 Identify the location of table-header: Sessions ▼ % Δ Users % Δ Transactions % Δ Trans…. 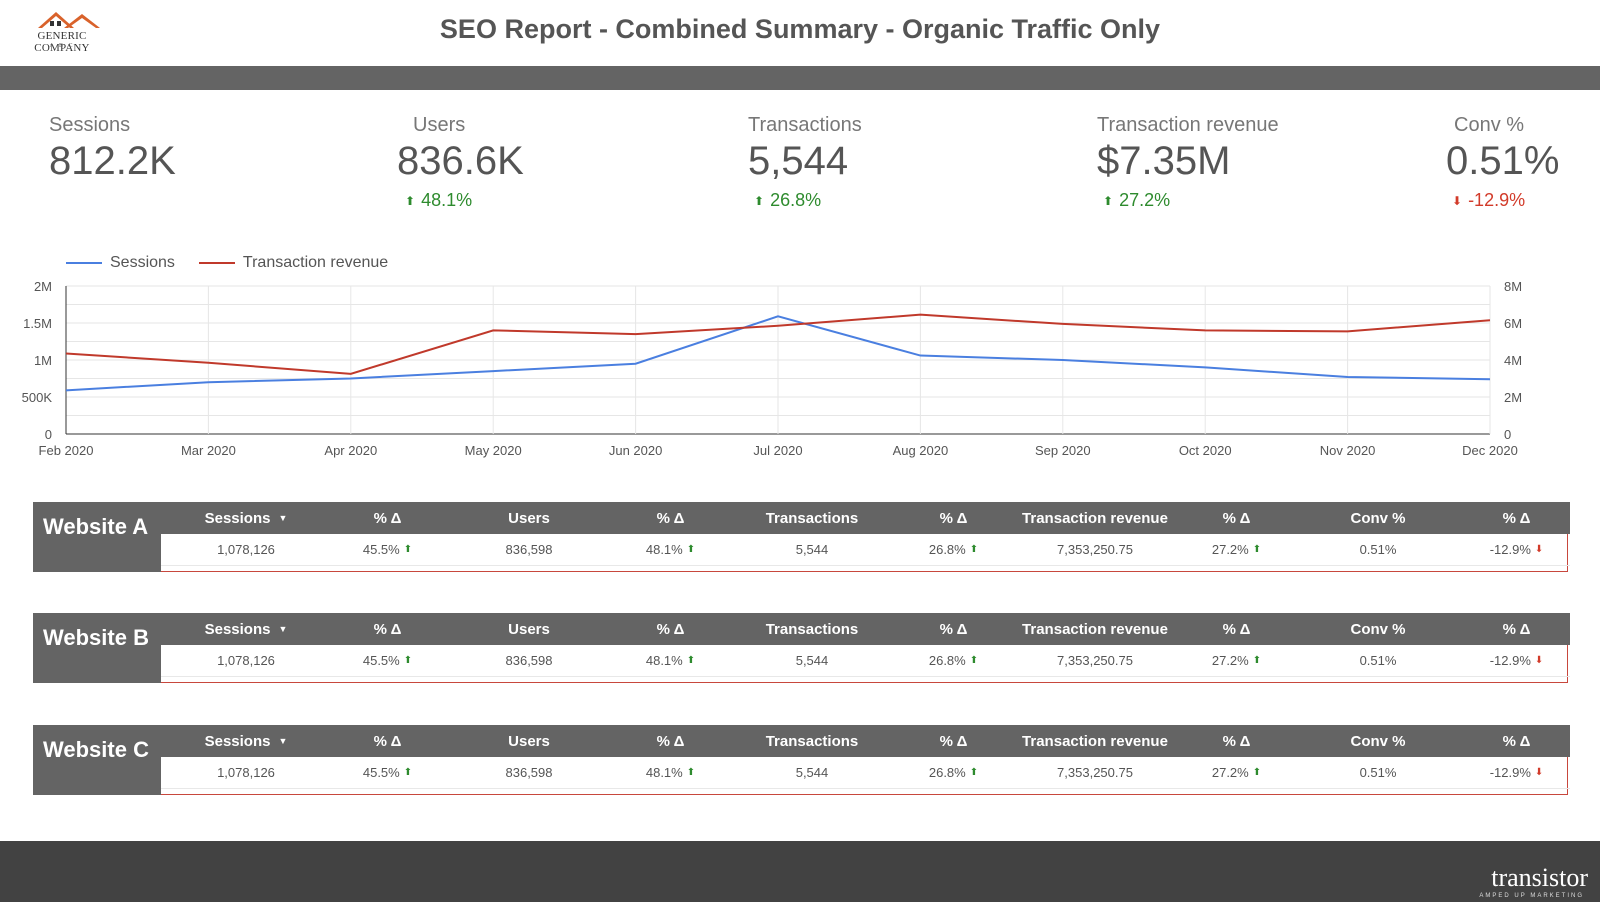
(865, 518).